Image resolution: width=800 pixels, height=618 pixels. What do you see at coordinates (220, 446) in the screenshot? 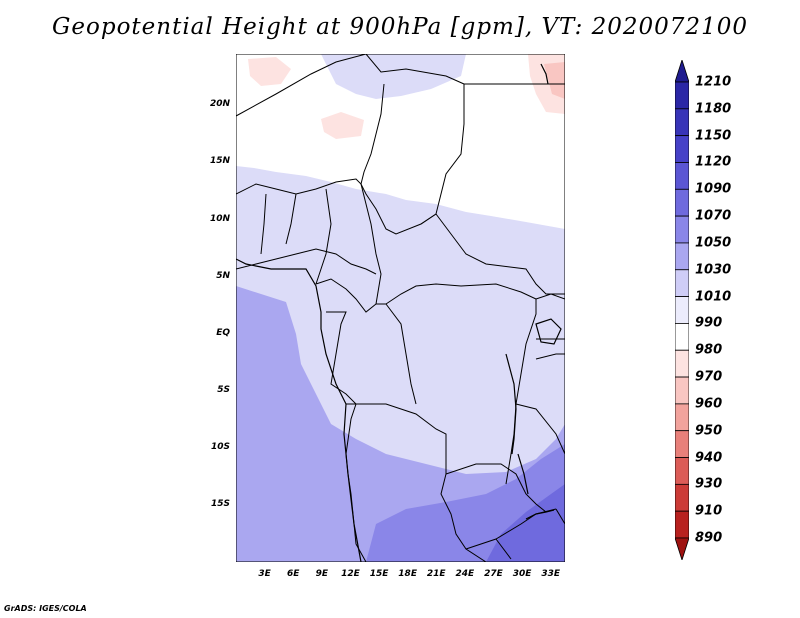
I see `lat-tick-label: 10S` at bounding box center [220, 446].